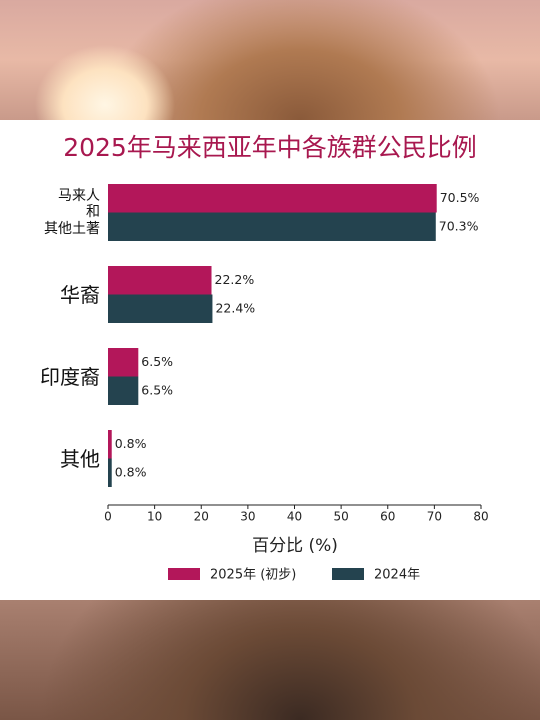 Image resolution: width=540 pixels, height=720 pixels. Describe the element at coordinates (295, 546) in the screenshot. I see `x-axis-label: 百分比 (%)` at that location.